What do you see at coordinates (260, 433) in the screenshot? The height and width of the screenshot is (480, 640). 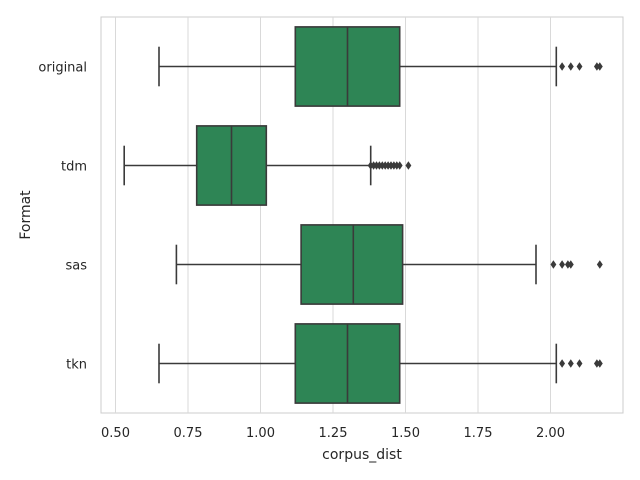 I see `x-tick-label: 1.00` at bounding box center [260, 433].